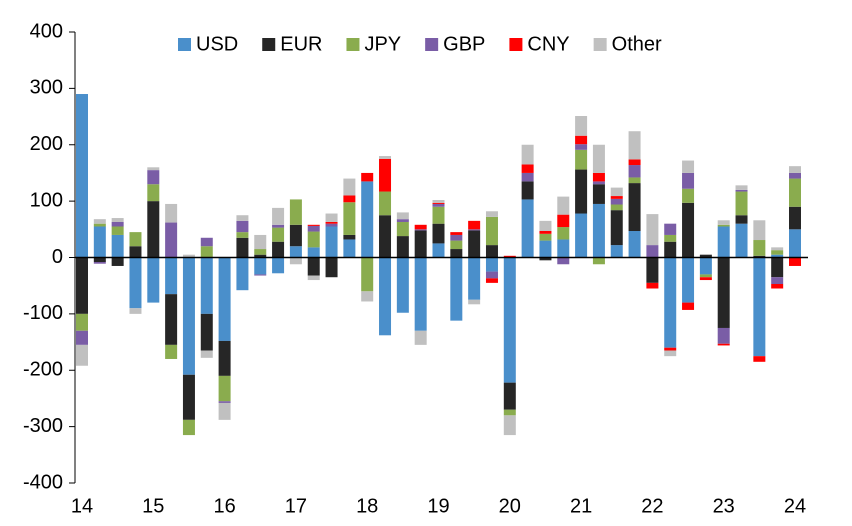 The image size is (852, 526). Describe the element at coordinates (637, 44) in the screenshot. I see `legend-label: Other` at that location.